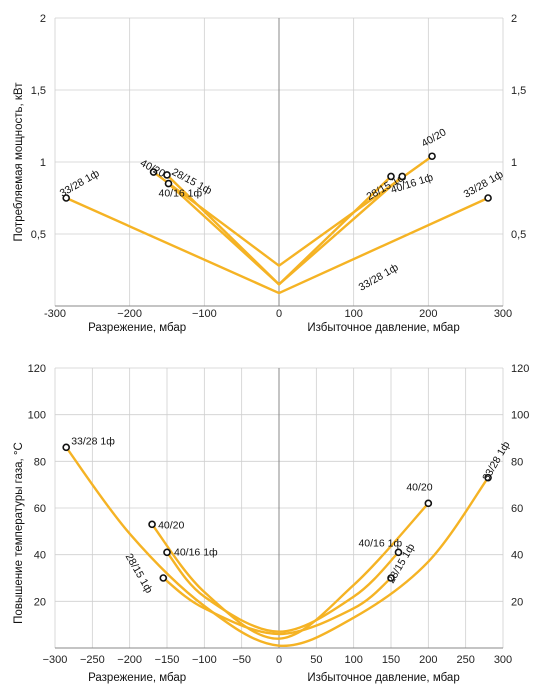  Describe the element at coordinates (37, 369) in the screenshot. I see `y-tick-label-left: 120` at that location.